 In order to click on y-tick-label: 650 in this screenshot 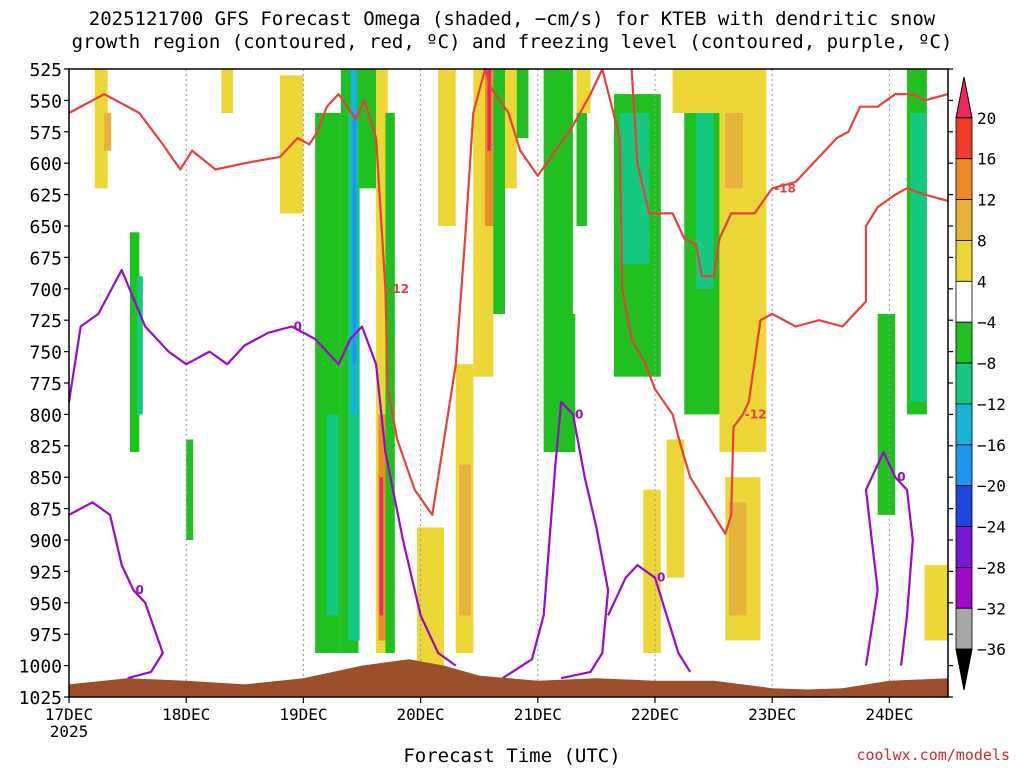, I will do `click(45, 227)`.